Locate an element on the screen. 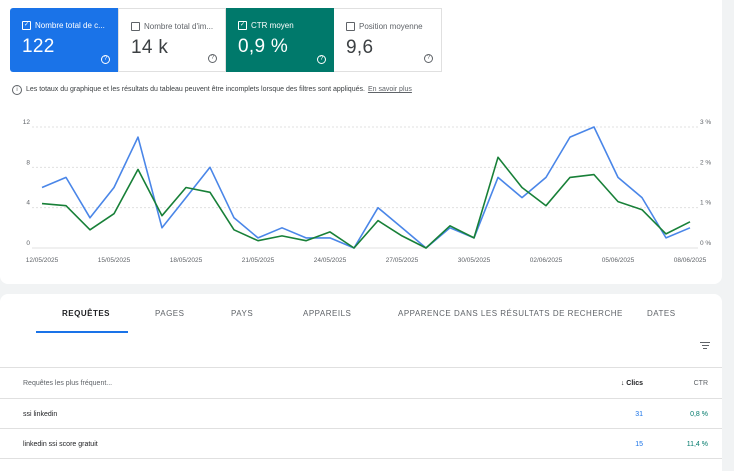 The height and width of the screenshot is (471, 734). y-axis-left-tick-label: 12 is located at coordinates (27, 122).